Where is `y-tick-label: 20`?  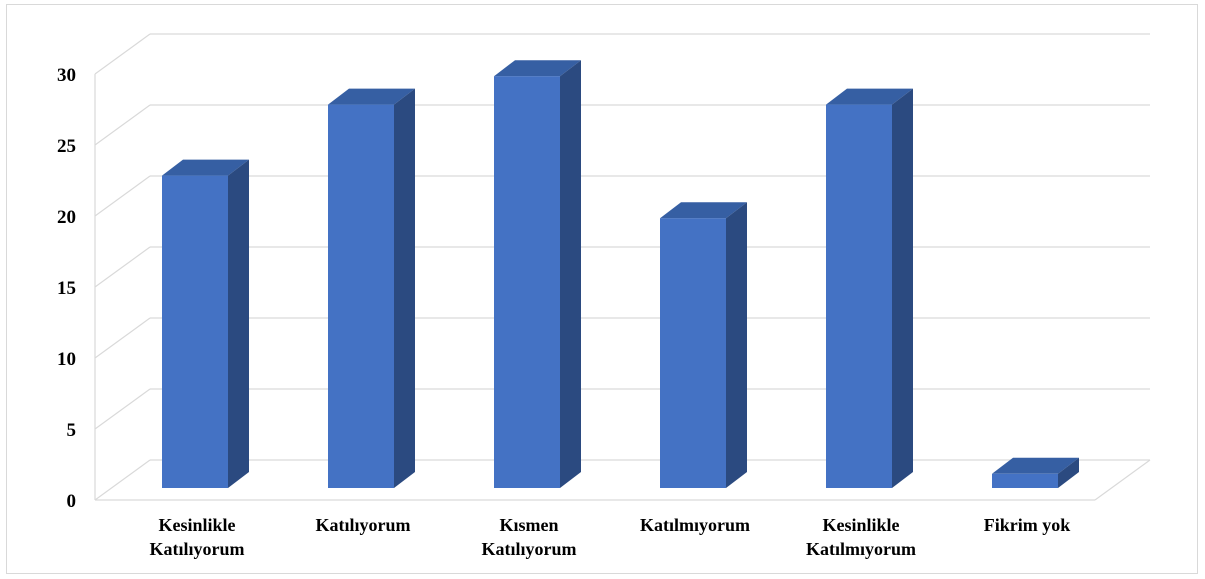 y-tick-label: 20 is located at coordinates (66, 217).